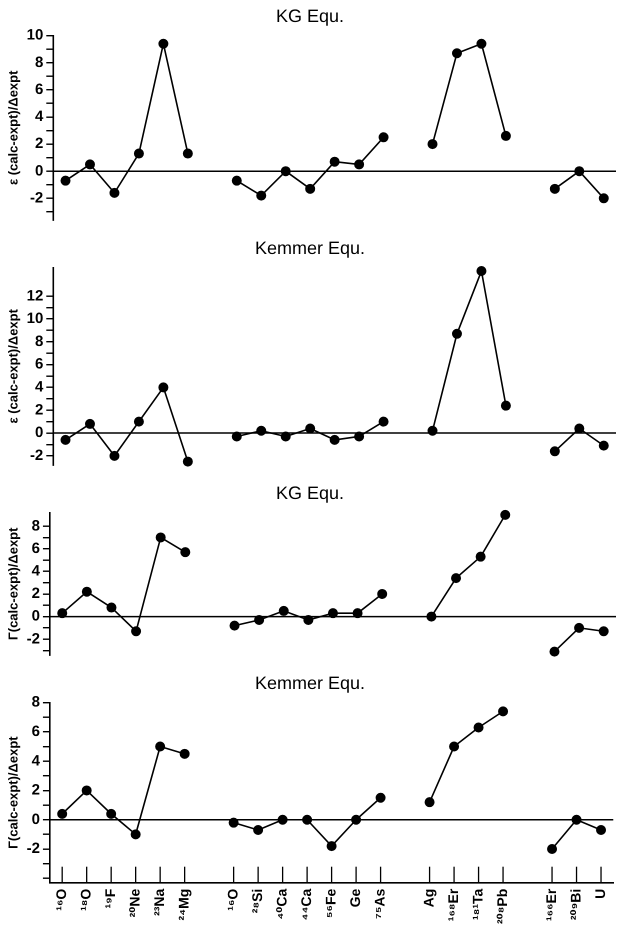  Describe the element at coordinates (550, 905) in the screenshot. I see `x-tick-label: ¹⁶⁶Er` at that location.